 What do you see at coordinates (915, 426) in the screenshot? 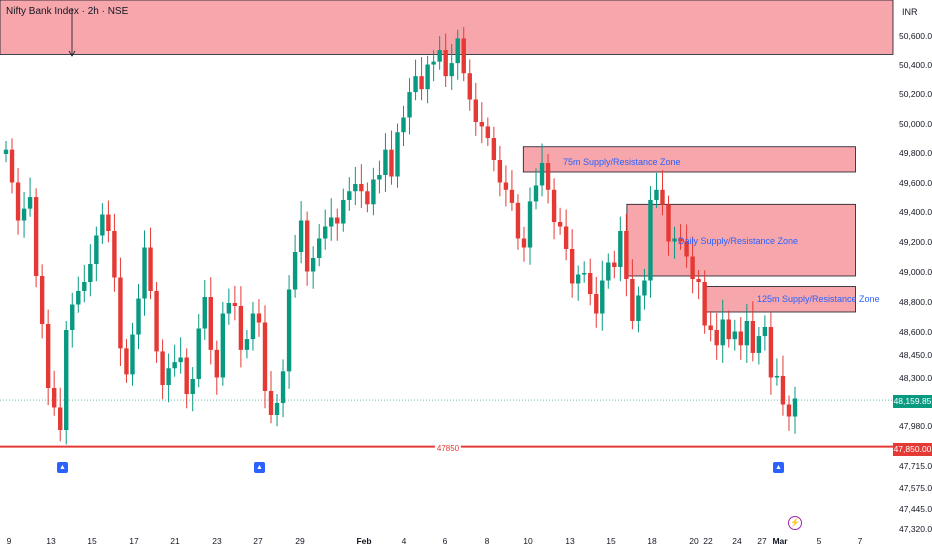
I see `y-tick-label: 47,980.00` at bounding box center [915, 426].